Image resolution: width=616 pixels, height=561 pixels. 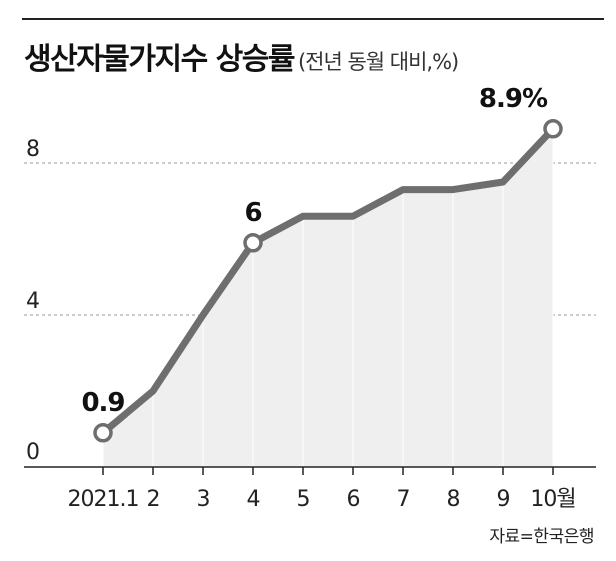 I want to click on chart-title: 생산자물가지수 상승률, so click(x=159, y=59).